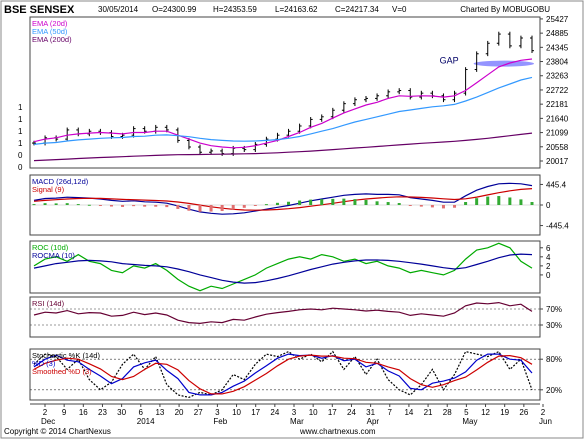 Image resolution: width=584 pixels, height=444 pixels. Describe the element at coordinates (557, 226) in the screenshot. I see `y-tick-label: -445.4` at that location.